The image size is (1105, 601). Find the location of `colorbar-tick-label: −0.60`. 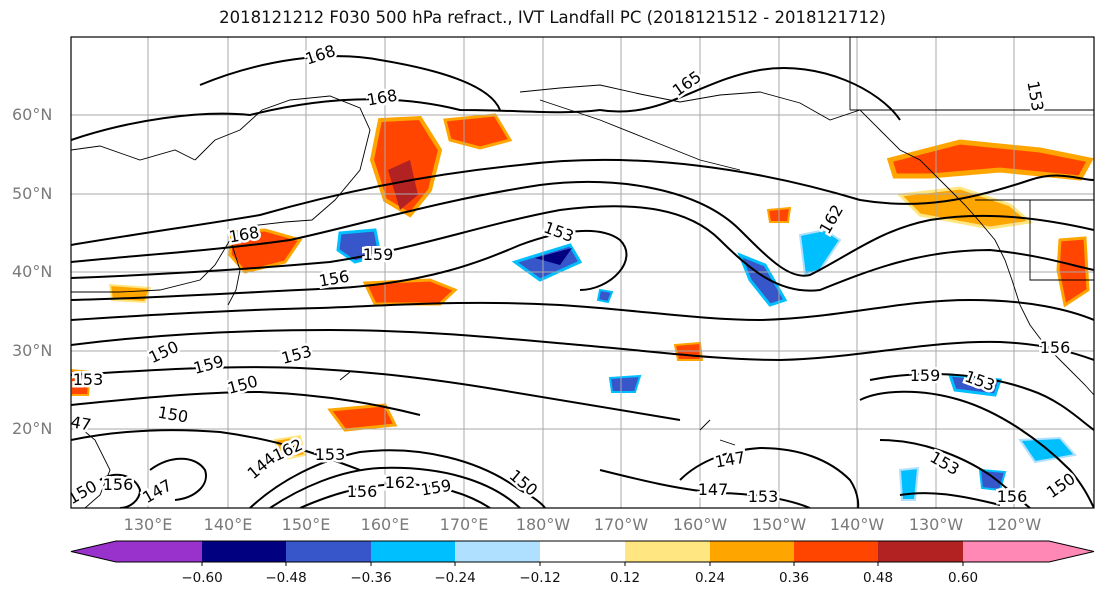

colorbar-tick-label: −0.60 is located at coordinates (202, 578).